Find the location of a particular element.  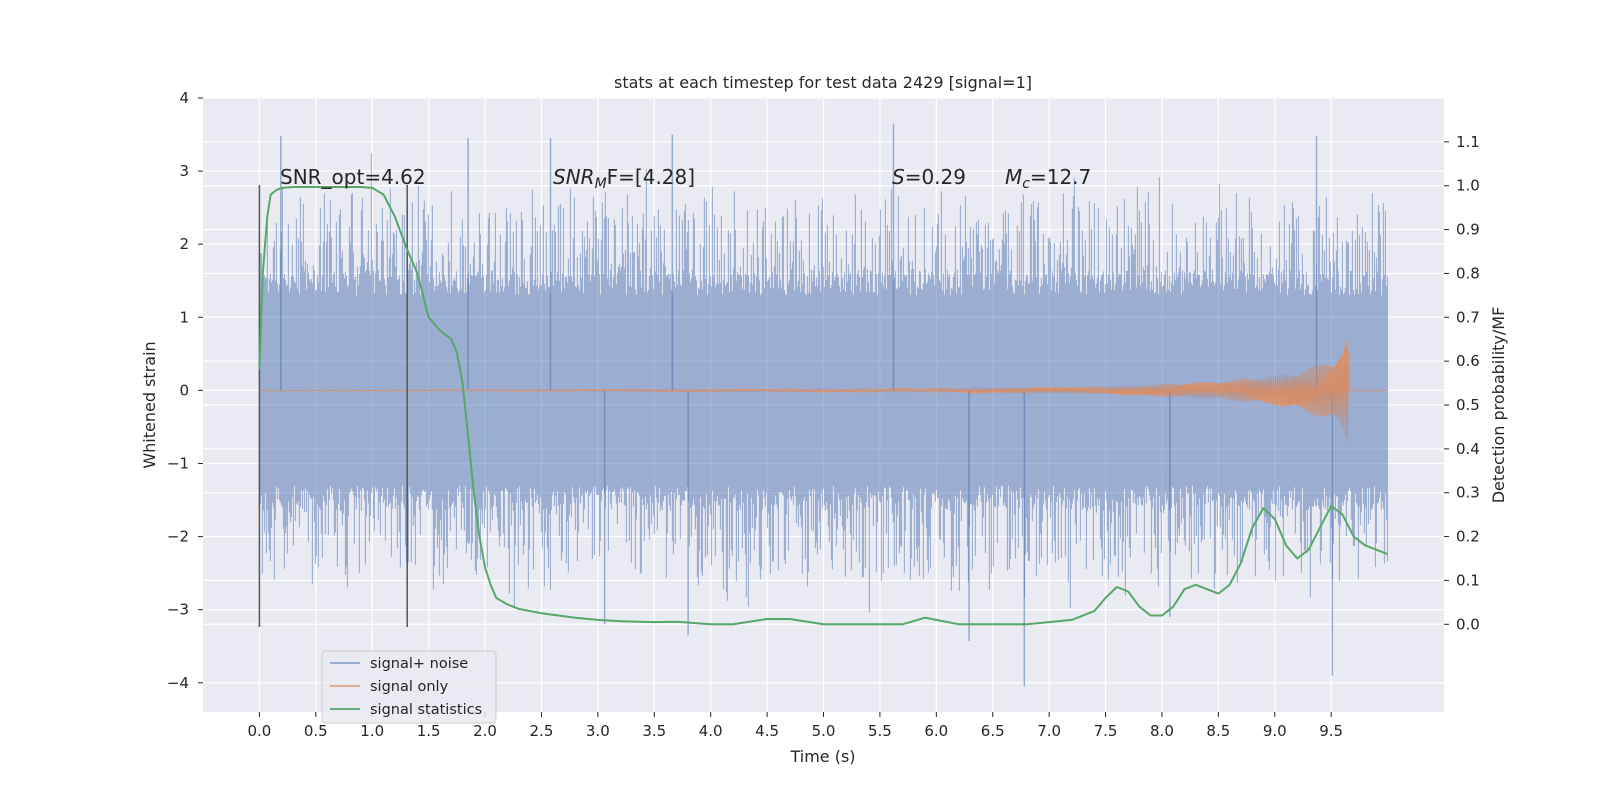

annotation-mc-subscript: c is located at coordinates (1026, 184).